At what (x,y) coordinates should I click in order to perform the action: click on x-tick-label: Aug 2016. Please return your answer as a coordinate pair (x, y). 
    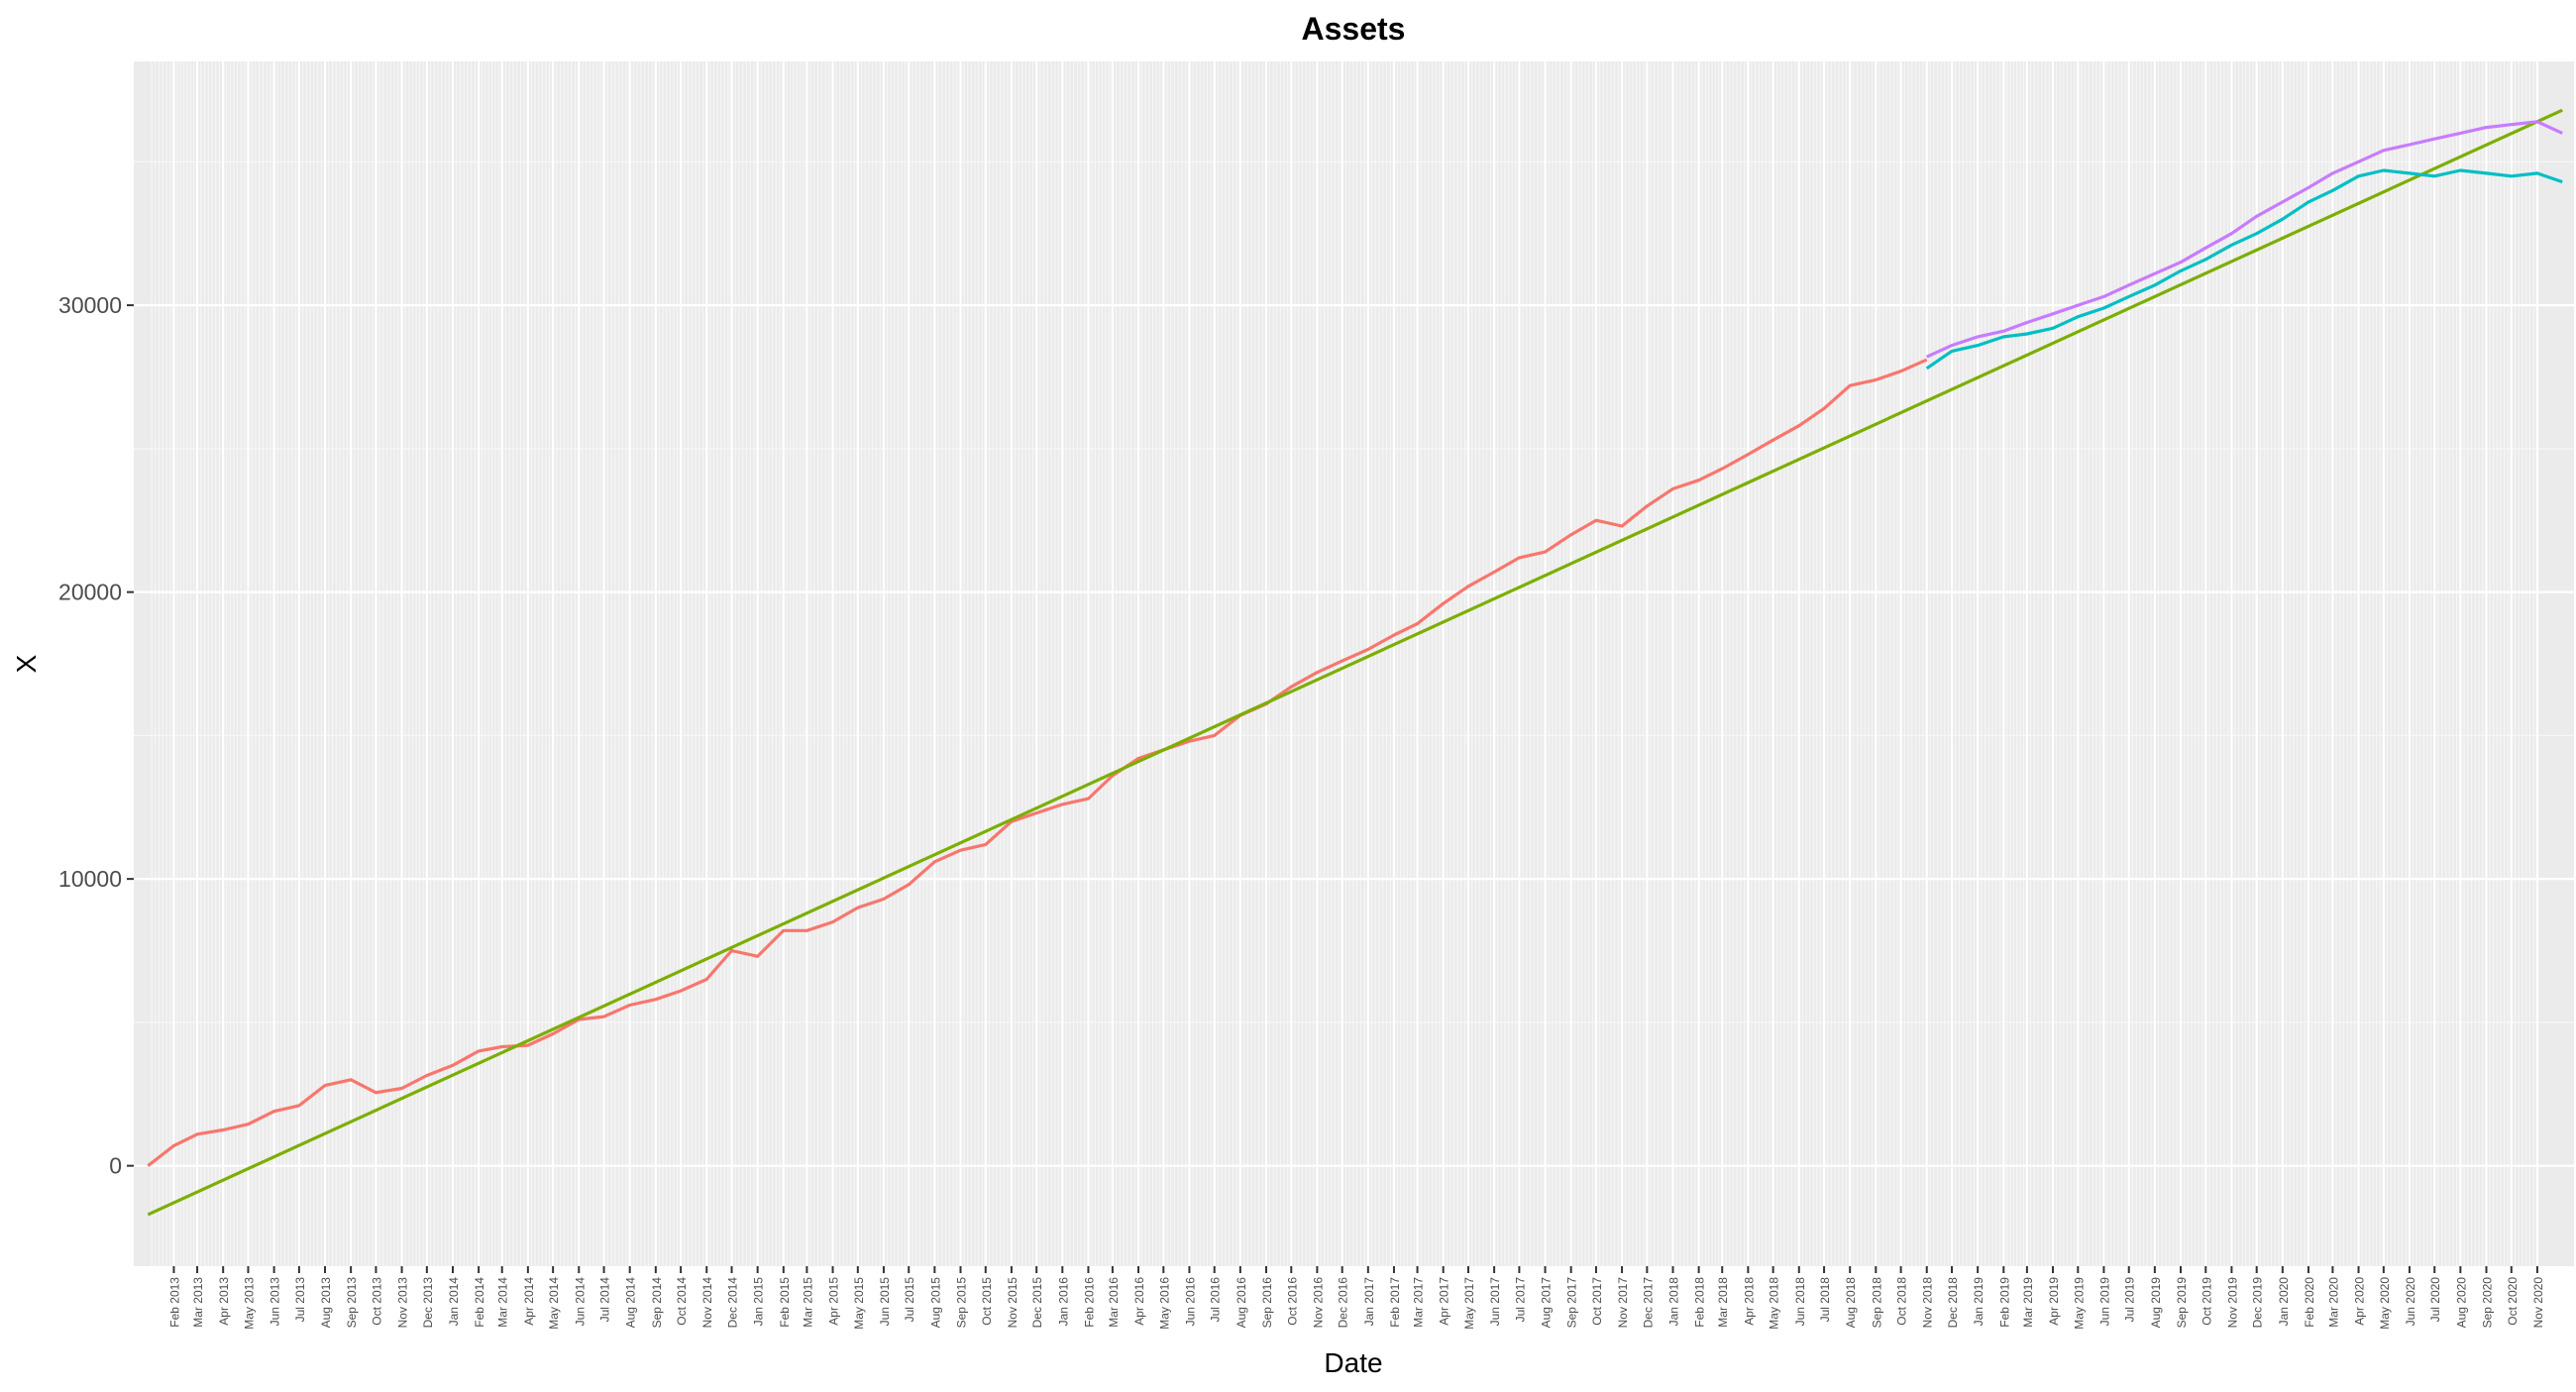
    Looking at the image, I should click on (1241, 1303).